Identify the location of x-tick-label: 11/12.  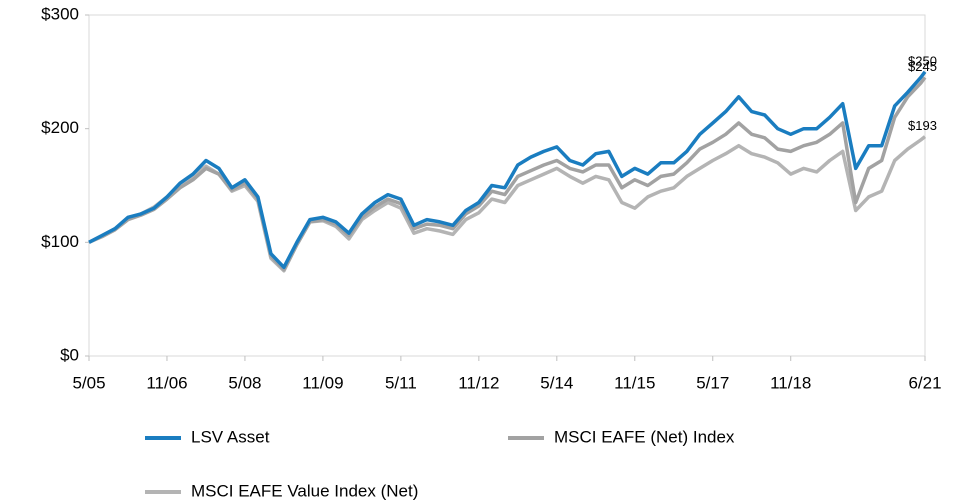
(478, 382).